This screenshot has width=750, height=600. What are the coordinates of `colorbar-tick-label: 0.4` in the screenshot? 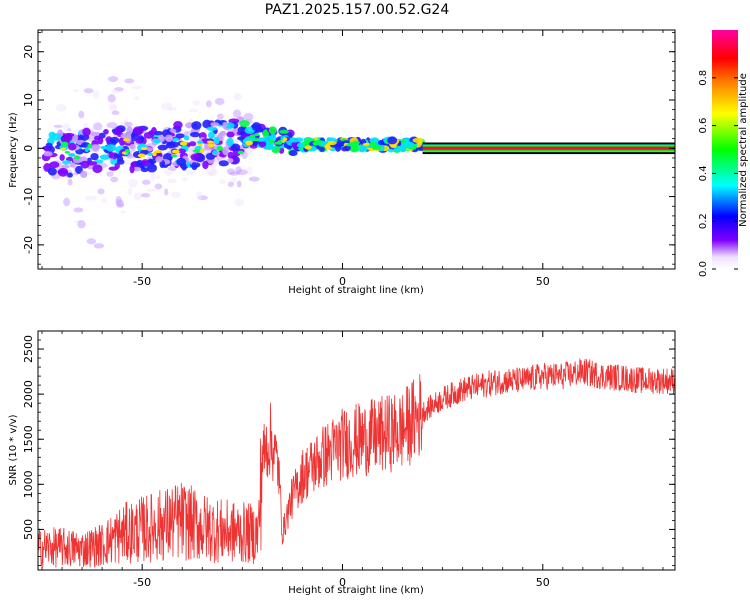 It's located at (703, 173).